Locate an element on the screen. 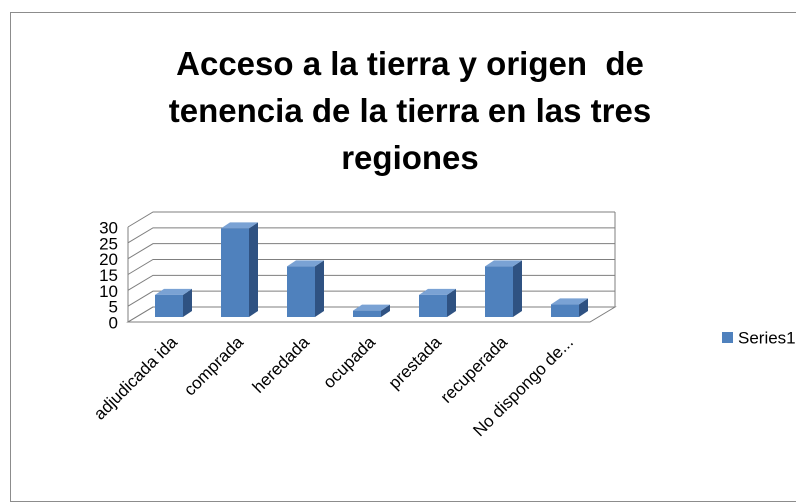 Image resolution: width=796 pixels, height=502 pixels. x-tick-label: heredada is located at coordinates (281, 364).